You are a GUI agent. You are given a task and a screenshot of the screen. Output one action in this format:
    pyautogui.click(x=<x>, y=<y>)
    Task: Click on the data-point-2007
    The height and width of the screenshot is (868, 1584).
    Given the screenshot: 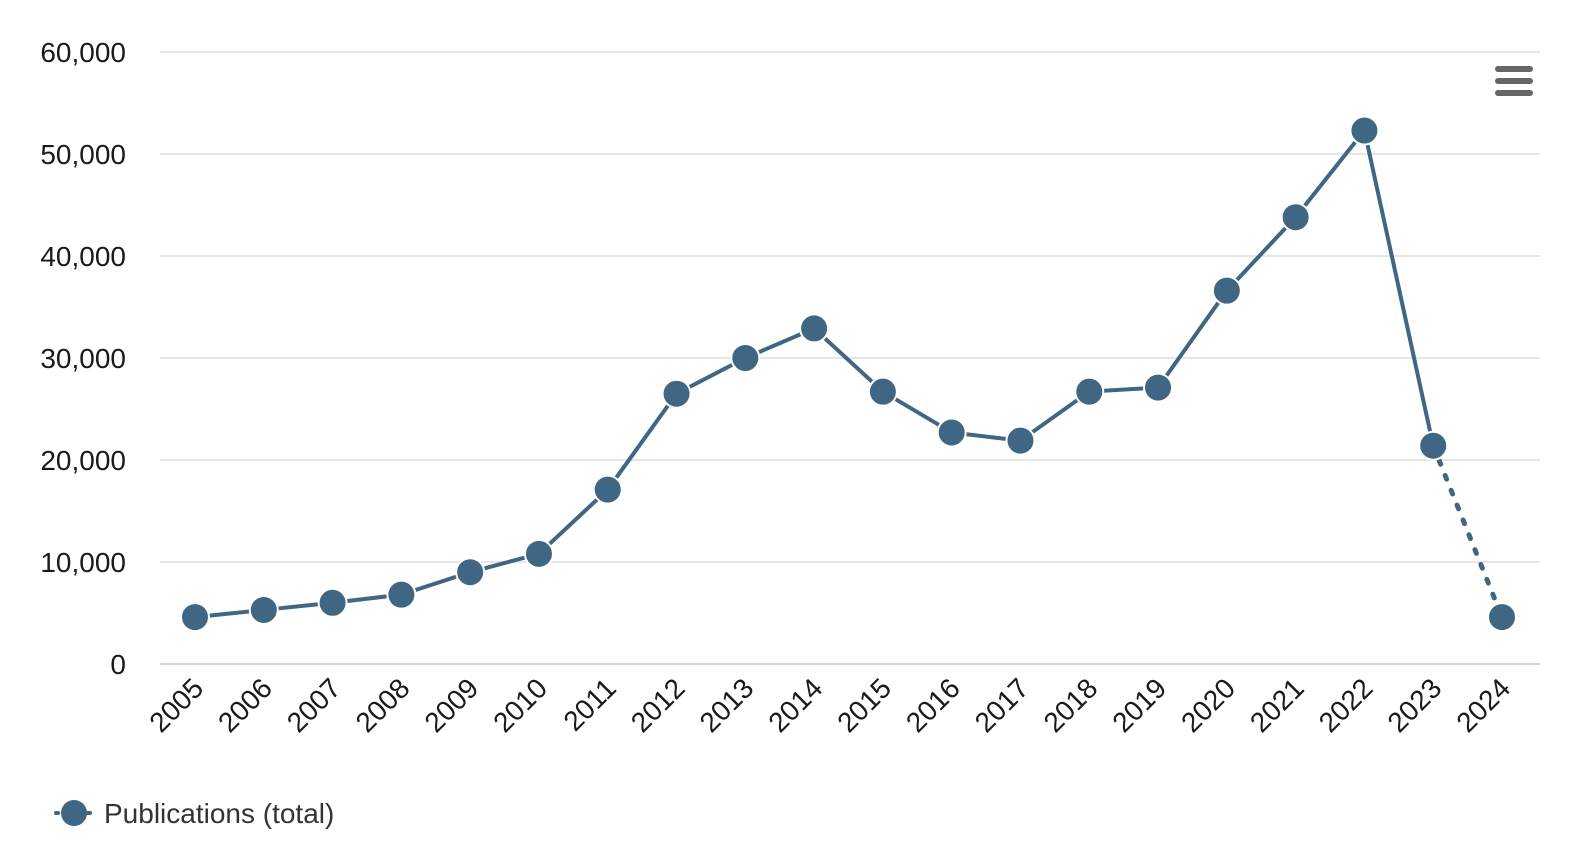 What is the action you would take?
    pyautogui.click(x=332, y=602)
    